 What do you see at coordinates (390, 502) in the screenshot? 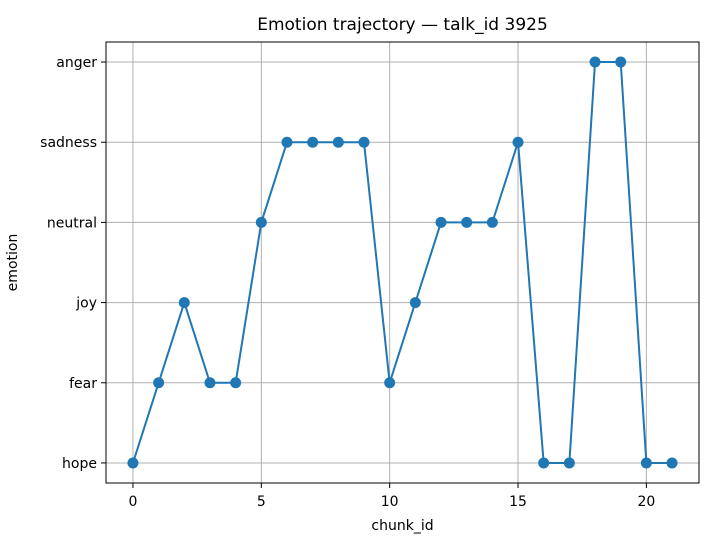
I see `x-tick-label: 10` at bounding box center [390, 502].